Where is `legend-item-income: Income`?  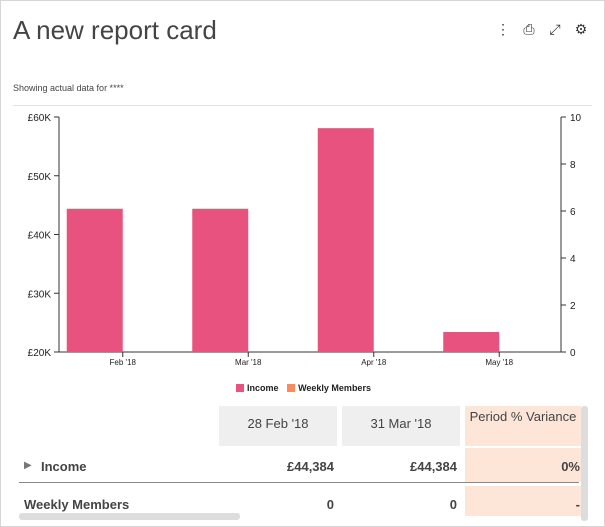 legend-item-income: Income is located at coordinates (257, 388).